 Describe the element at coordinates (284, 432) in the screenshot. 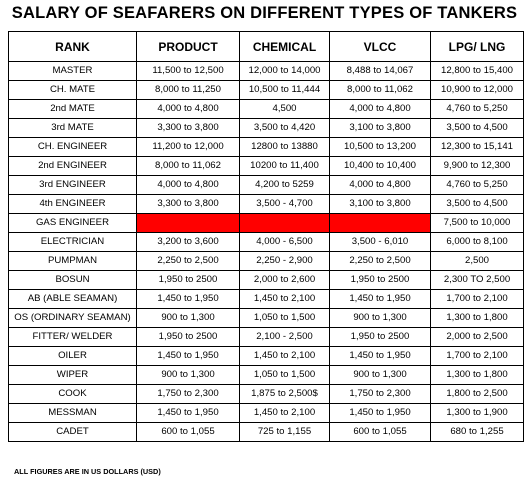

I see `chemical-cell: 725 to 1,155` at that location.